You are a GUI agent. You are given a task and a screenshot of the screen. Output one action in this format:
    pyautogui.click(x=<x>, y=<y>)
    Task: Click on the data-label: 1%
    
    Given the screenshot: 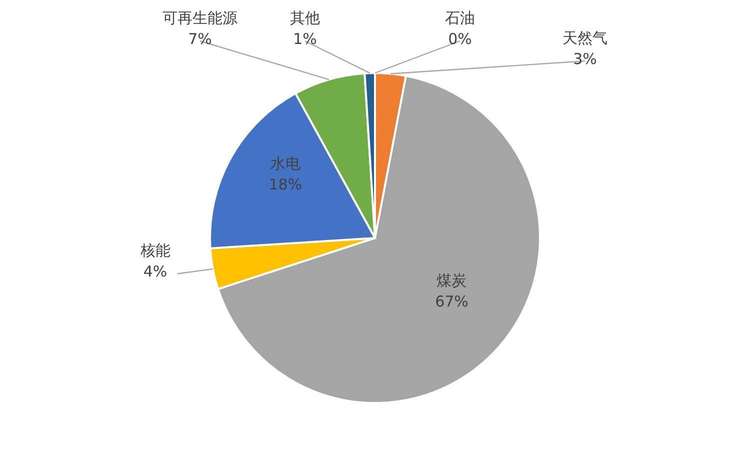 What is the action you would take?
    pyautogui.click(x=305, y=39)
    